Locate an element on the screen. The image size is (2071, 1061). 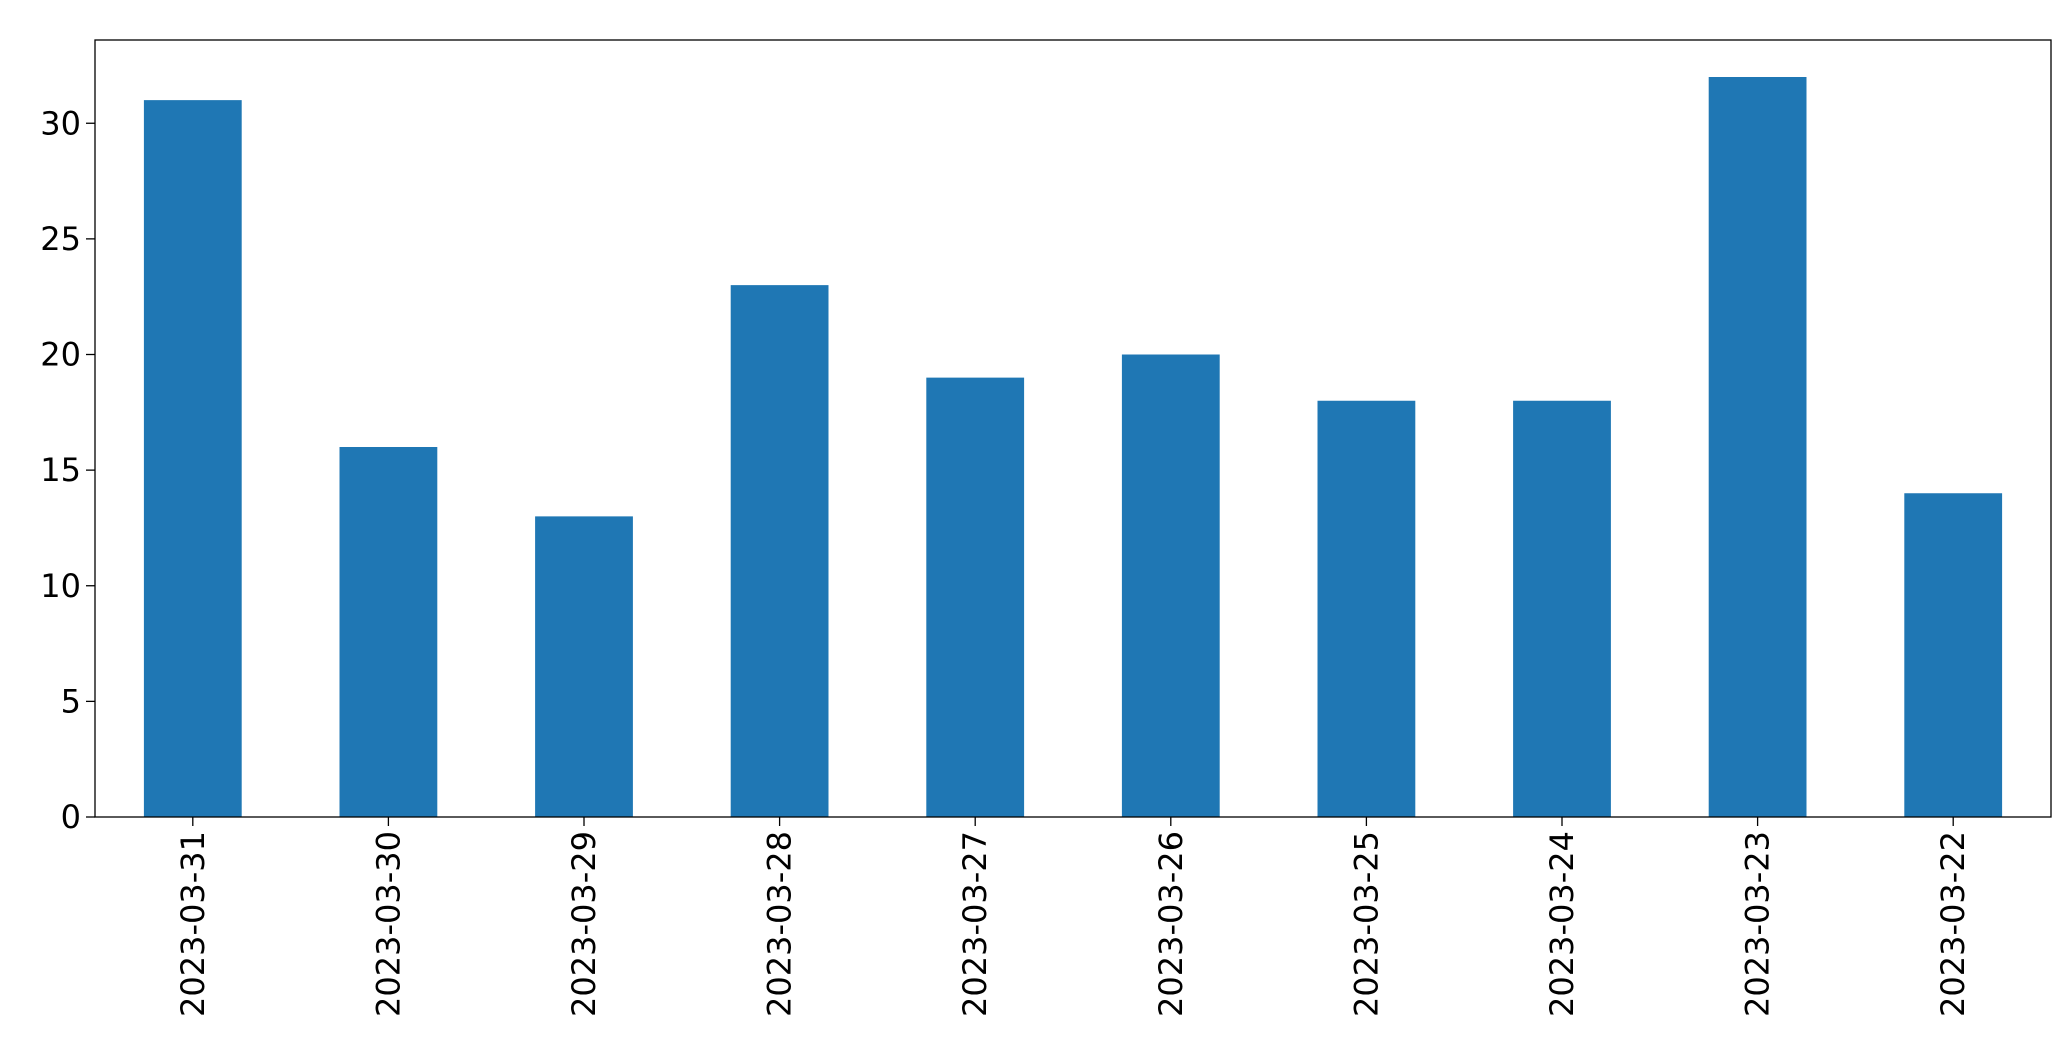
y-tick-label: 25 is located at coordinates (60, 239).